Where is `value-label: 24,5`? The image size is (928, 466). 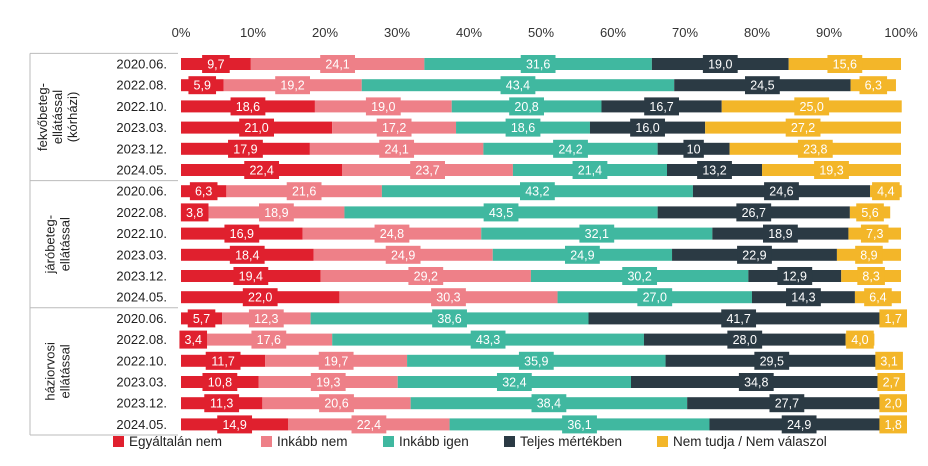
value-label: 24,5 is located at coordinates (762, 86).